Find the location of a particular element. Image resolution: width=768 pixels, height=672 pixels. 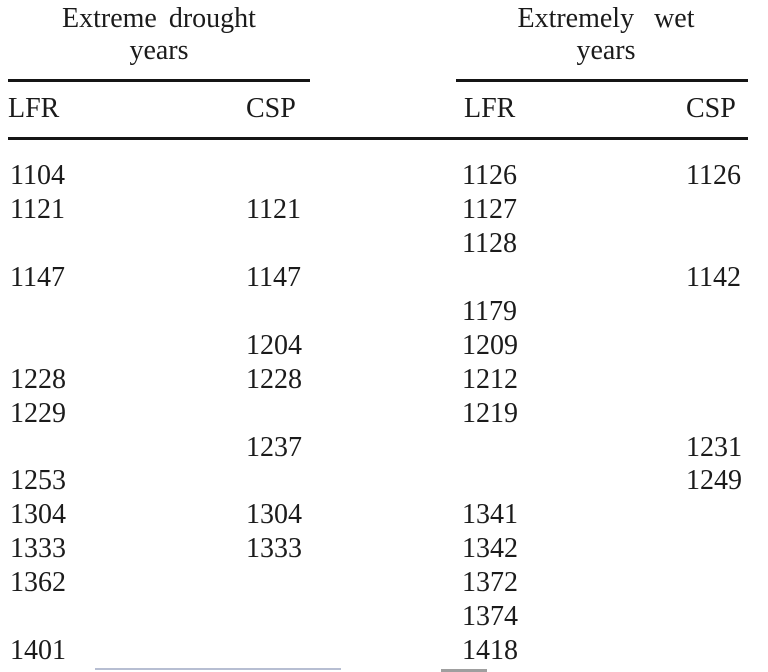

table-row: 1304 1304 1341 is located at coordinates (378, 515).